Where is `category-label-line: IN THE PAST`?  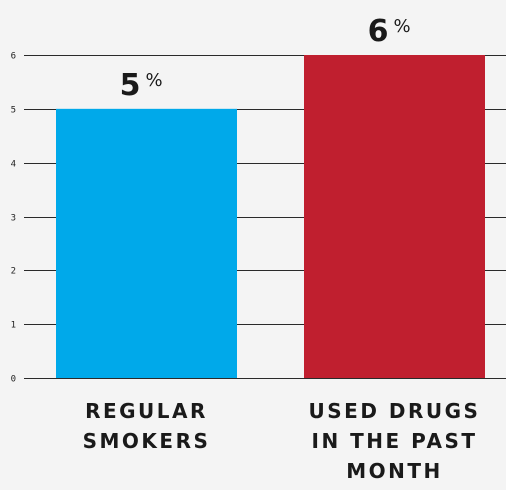 category-label-line: IN THE PAST is located at coordinates (395, 441).